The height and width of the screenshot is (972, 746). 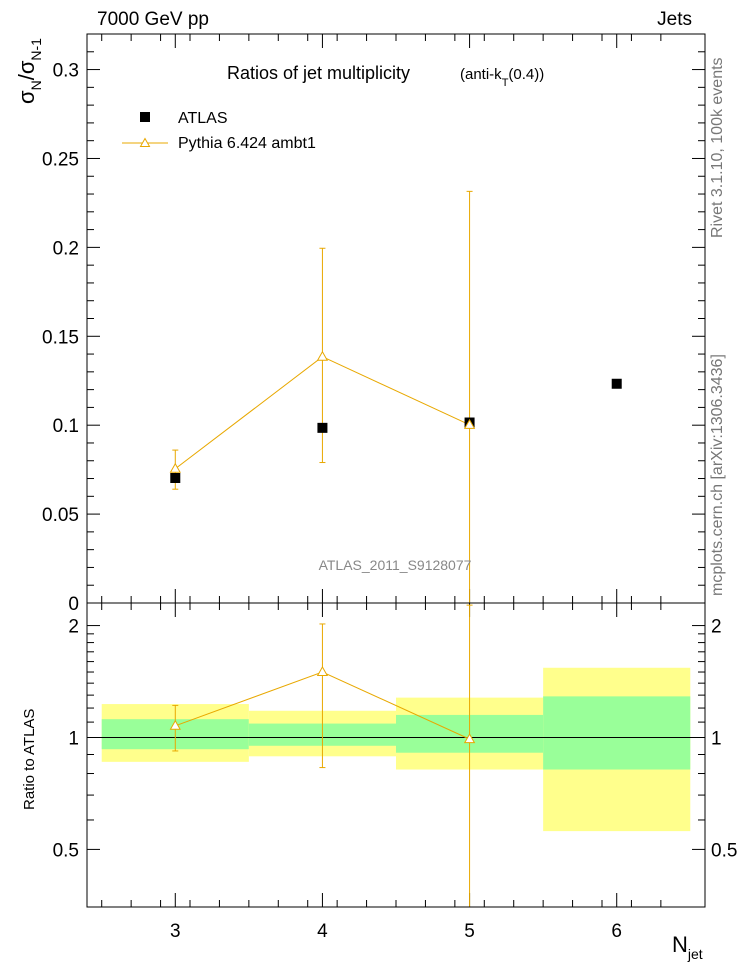 I want to click on main-y-axis-label: σN/σN-1, so click(x=29, y=71).